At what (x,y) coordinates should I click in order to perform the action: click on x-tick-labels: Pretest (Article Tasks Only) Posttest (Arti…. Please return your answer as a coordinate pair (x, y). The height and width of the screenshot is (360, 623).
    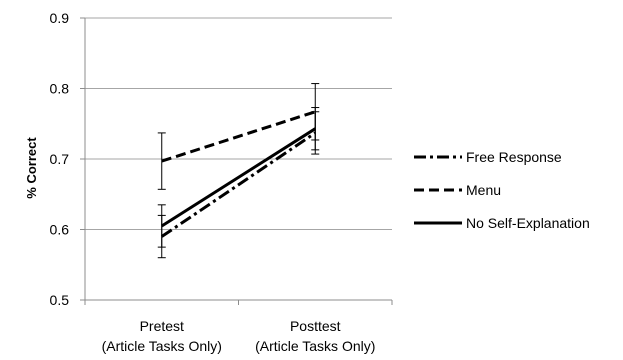
    Looking at the image, I should click on (239, 336).